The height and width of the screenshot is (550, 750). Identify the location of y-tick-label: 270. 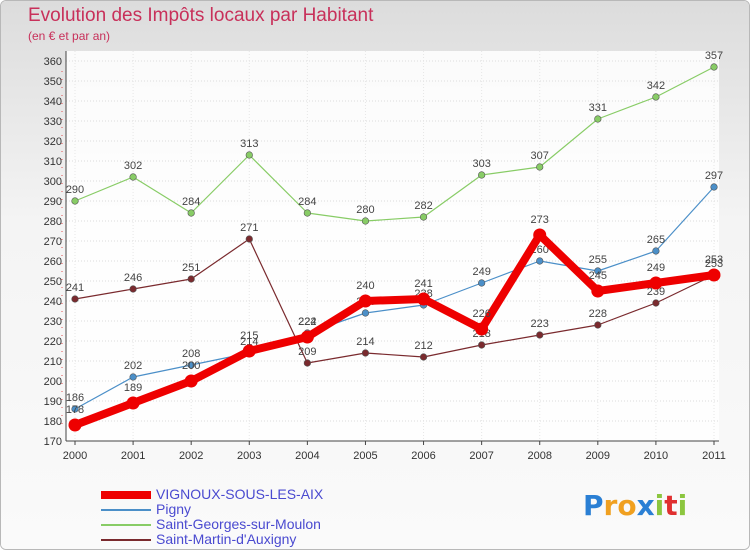
(53, 242).